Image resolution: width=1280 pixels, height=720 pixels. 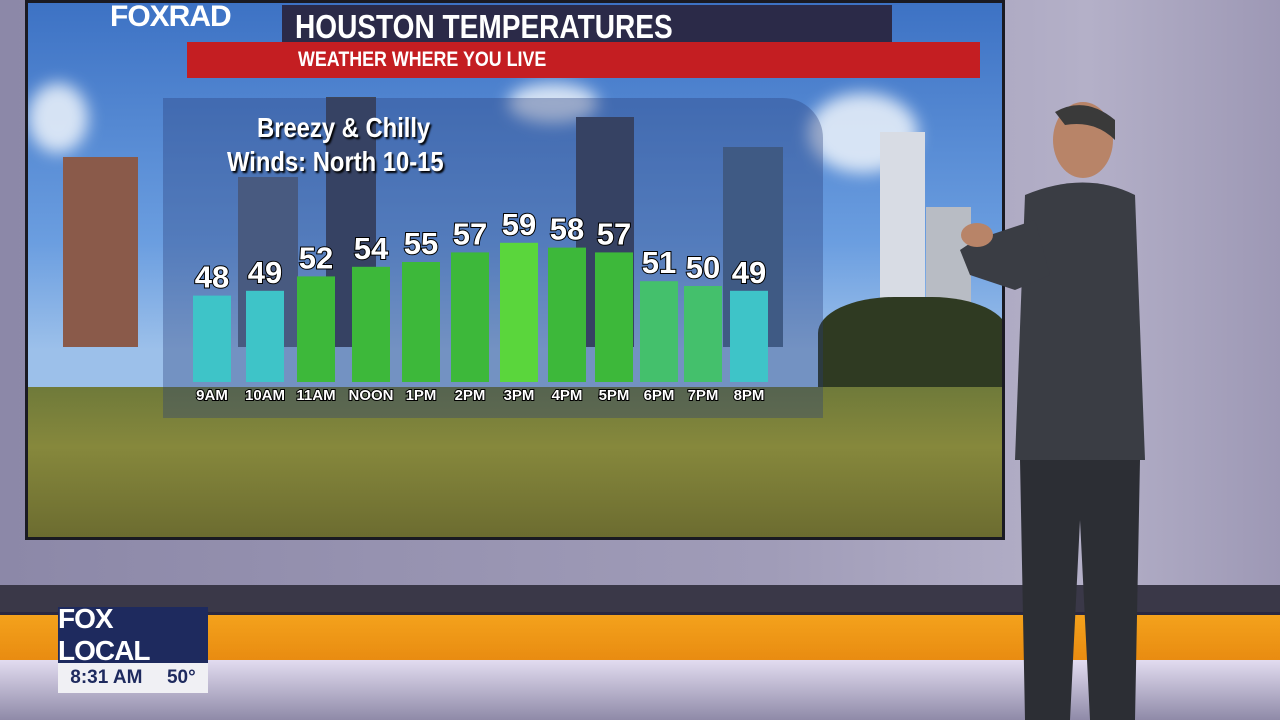 I want to click on temperature-value-label: 48, so click(x=212, y=277).